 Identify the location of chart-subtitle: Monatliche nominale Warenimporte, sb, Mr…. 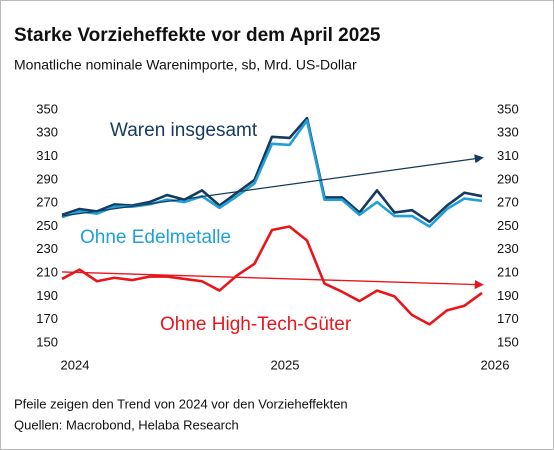
(185, 65).